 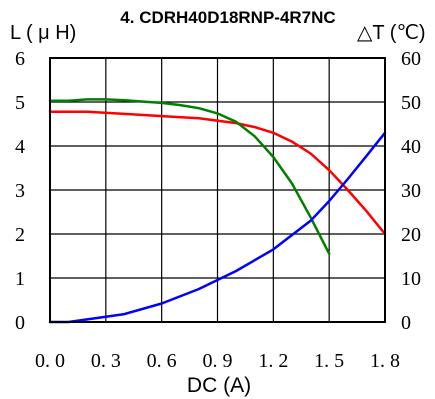 I want to click on y-tick-label-left: 4, so click(x=20, y=147).